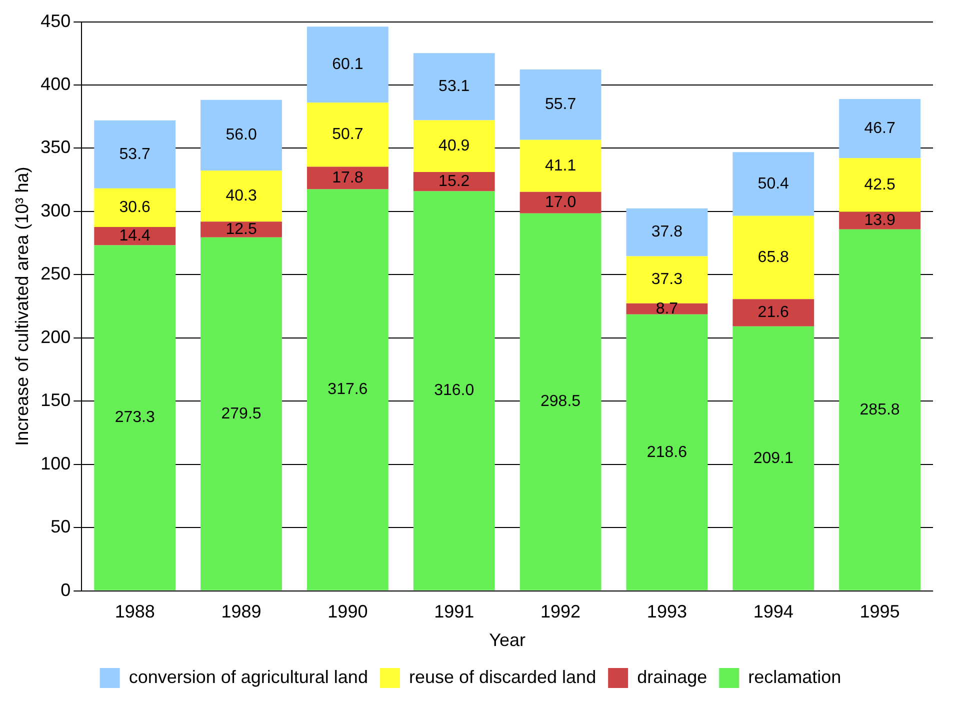  Describe the element at coordinates (60, 526) in the screenshot. I see `y-tick-label: 50` at that location.